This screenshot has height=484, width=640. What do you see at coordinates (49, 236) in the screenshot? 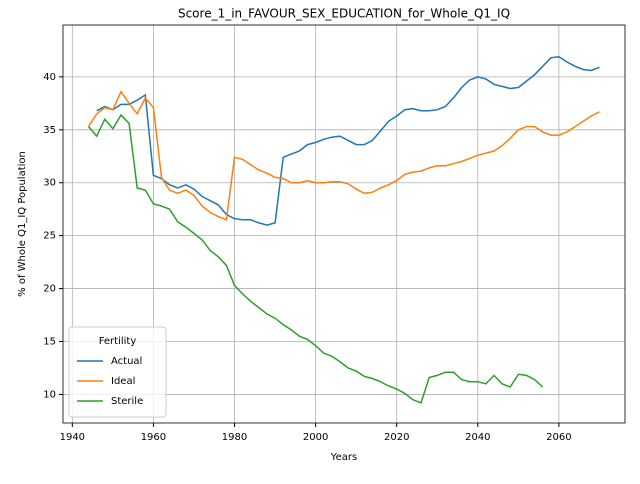
I see `y-tick-label: 25` at bounding box center [49, 236].